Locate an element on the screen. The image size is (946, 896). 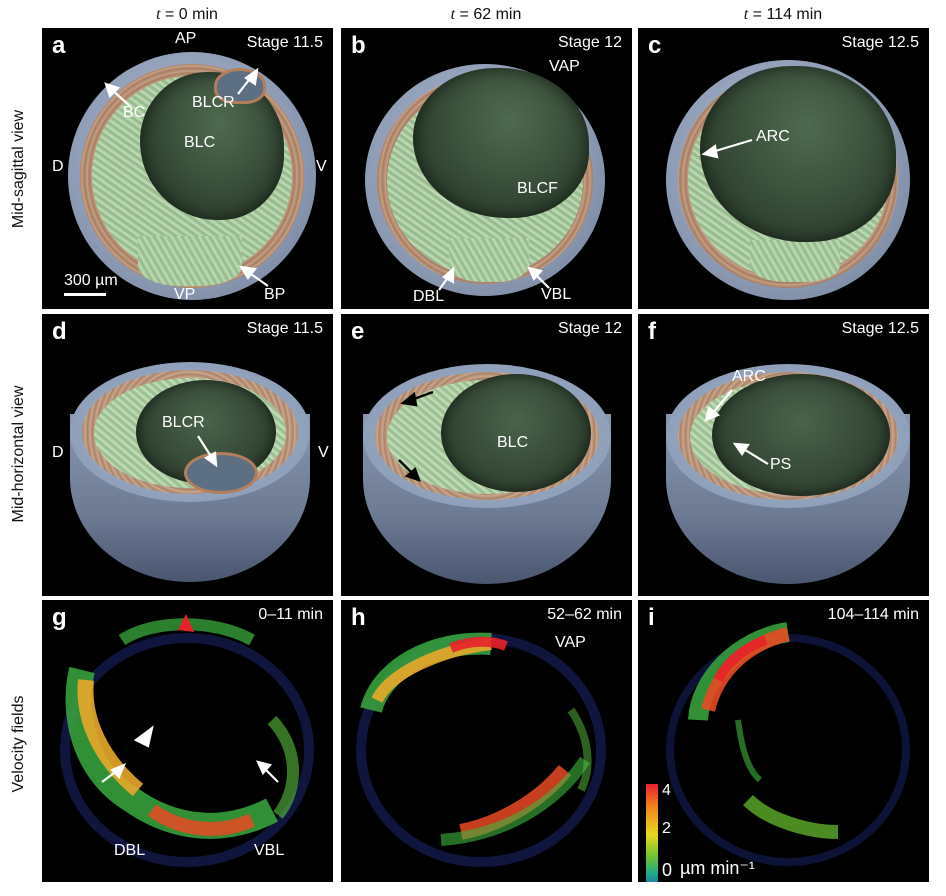
column-title-t62: t = 62 min is located at coordinates (486, 15).